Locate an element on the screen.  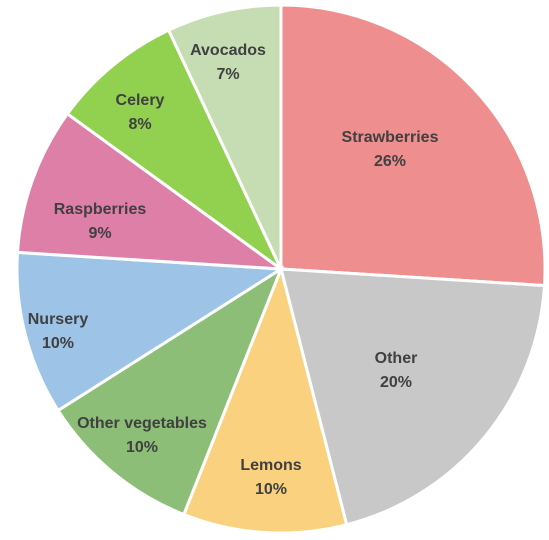
slice-avocados is located at coordinates (224, 136).